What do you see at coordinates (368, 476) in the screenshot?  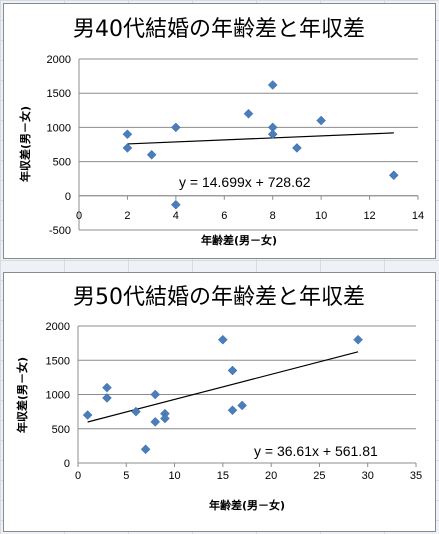 I see `x-tick-label: 30` at bounding box center [368, 476].